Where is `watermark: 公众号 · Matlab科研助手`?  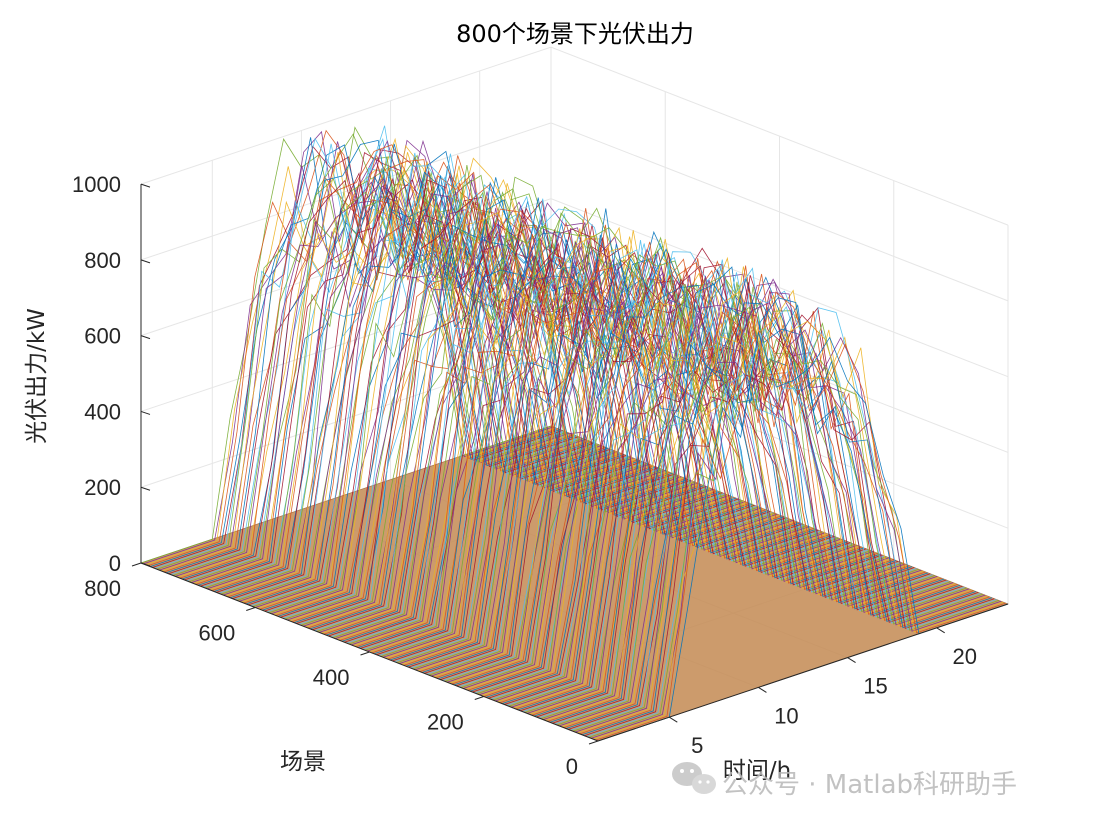 watermark: 公众号 · Matlab科研助手 is located at coordinates (844, 781).